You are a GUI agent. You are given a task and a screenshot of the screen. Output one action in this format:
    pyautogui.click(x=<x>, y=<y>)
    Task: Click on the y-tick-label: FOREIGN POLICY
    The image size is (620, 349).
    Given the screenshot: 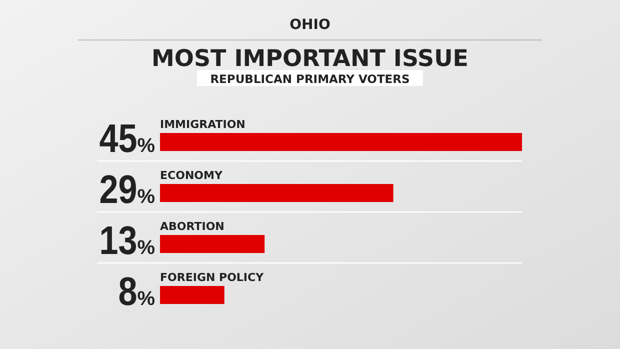 What is the action you would take?
    pyautogui.click(x=212, y=277)
    